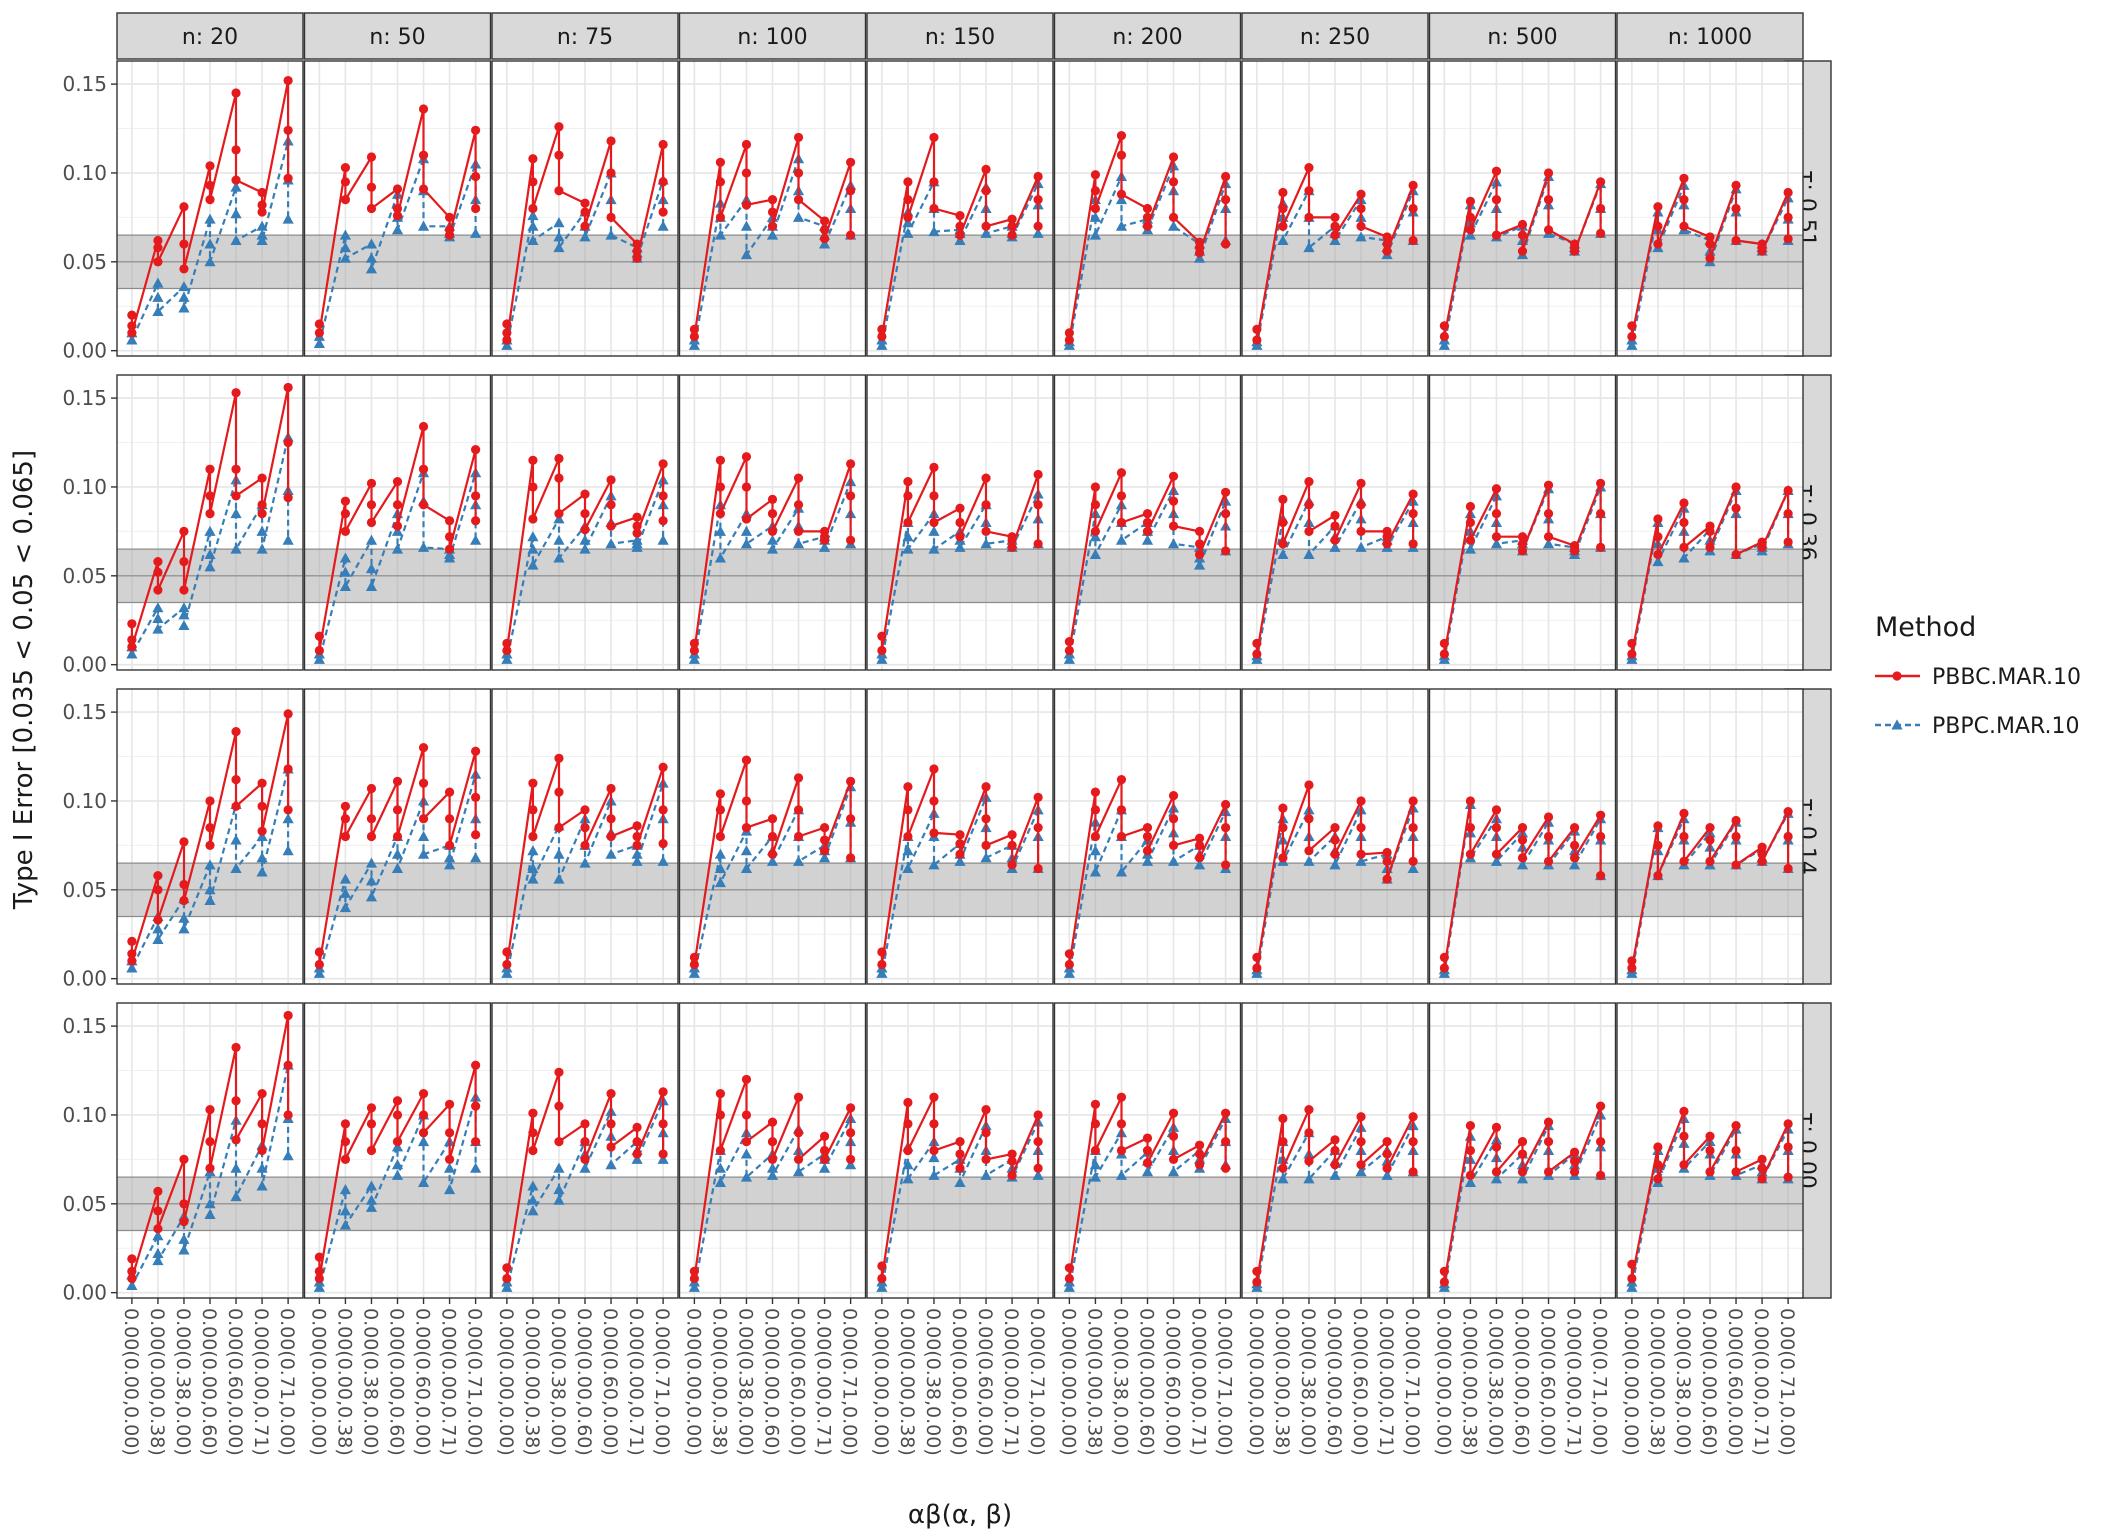  Describe the element at coordinates (1120, 1382) in the screenshot. I see `x-tick-label: 0.00(0.38,0.00)` at that location.